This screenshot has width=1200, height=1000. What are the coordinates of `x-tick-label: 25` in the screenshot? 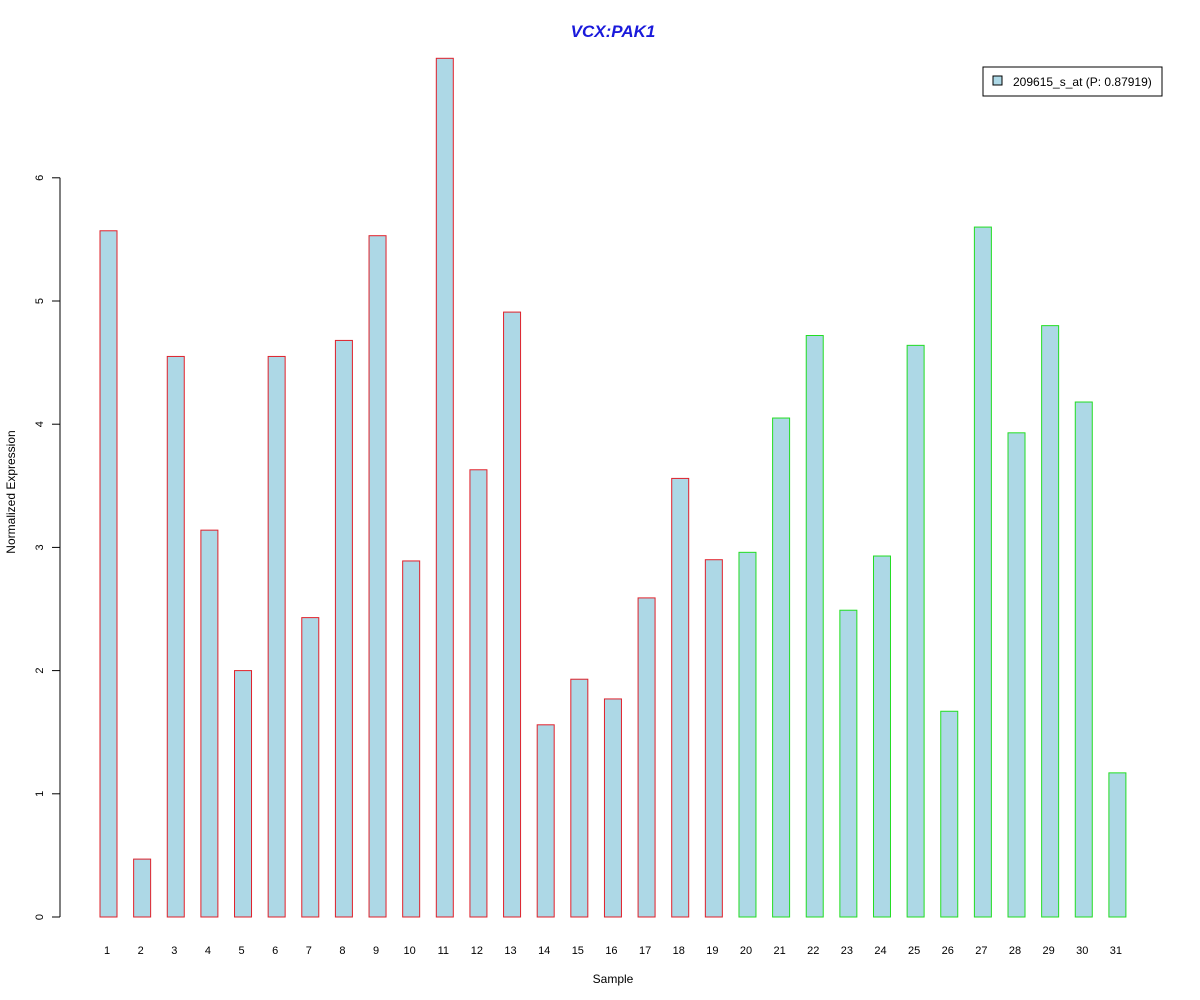 It's located at (914, 951).